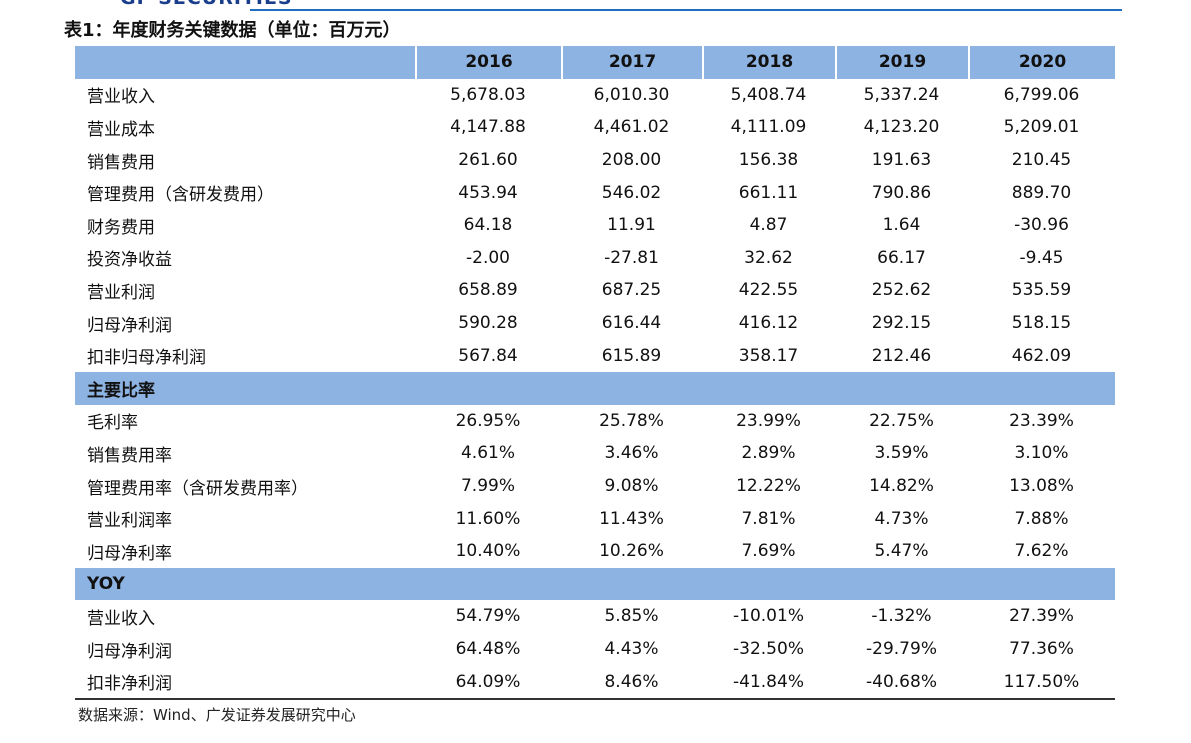 This screenshot has width=1191, height=743. I want to click on cell-value: -30.96, so click(1041, 225).